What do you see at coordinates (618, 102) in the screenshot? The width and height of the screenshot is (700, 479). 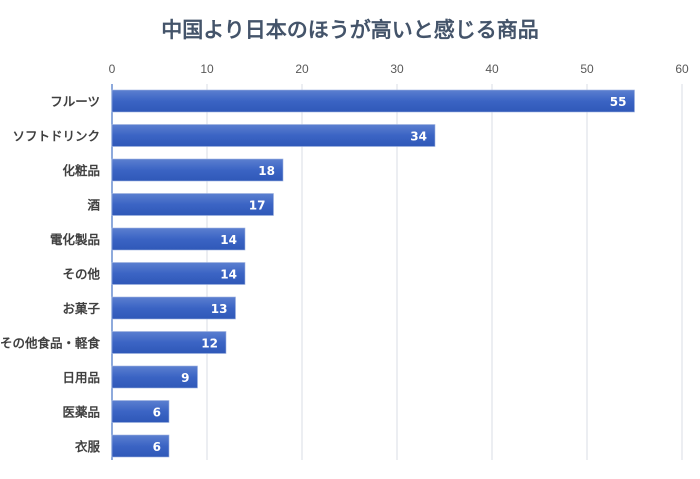 I see `data-label: 55` at bounding box center [618, 102].